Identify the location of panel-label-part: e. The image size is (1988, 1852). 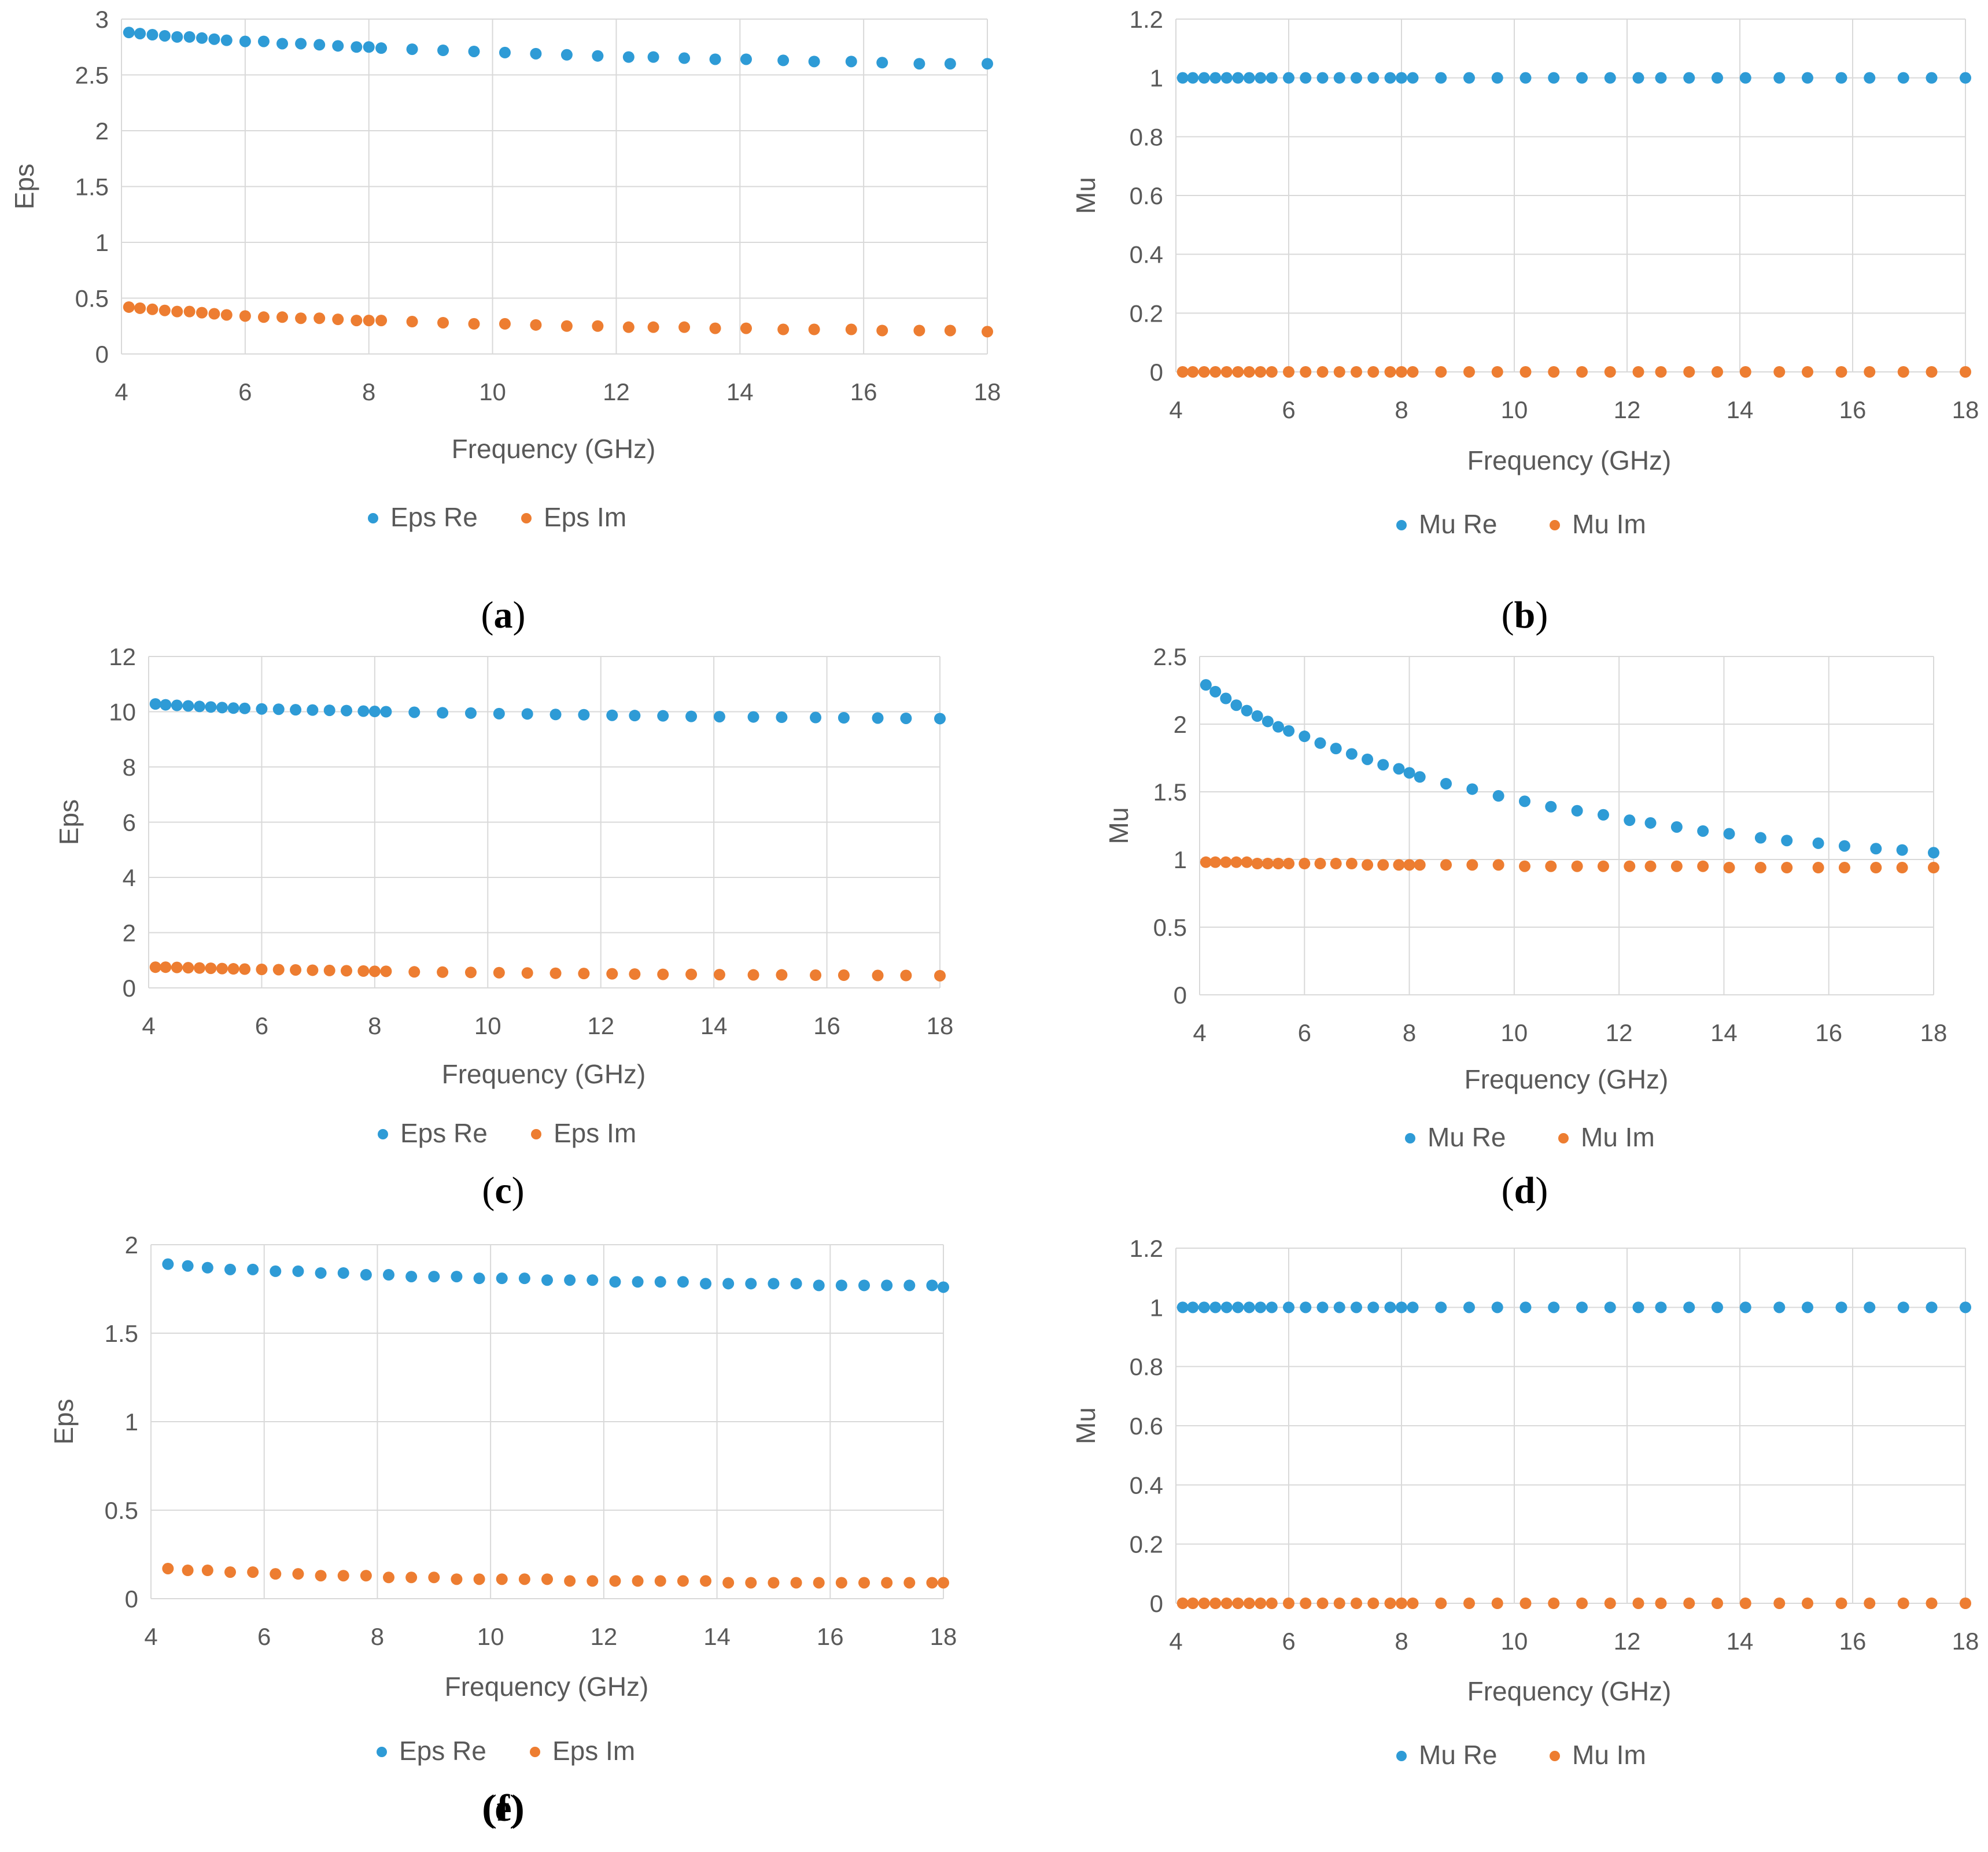
(503, 1808).